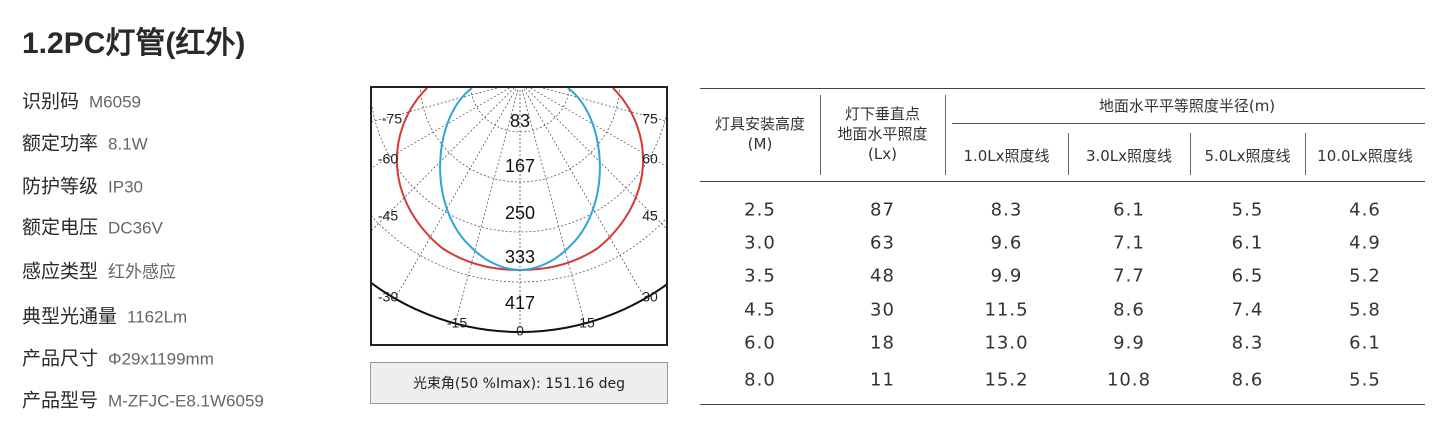 The height and width of the screenshot is (426, 1437). What do you see at coordinates (1129, 243) in the screenshot?
I see `table-cell: 7.1` at bounding box center [1129, 243].